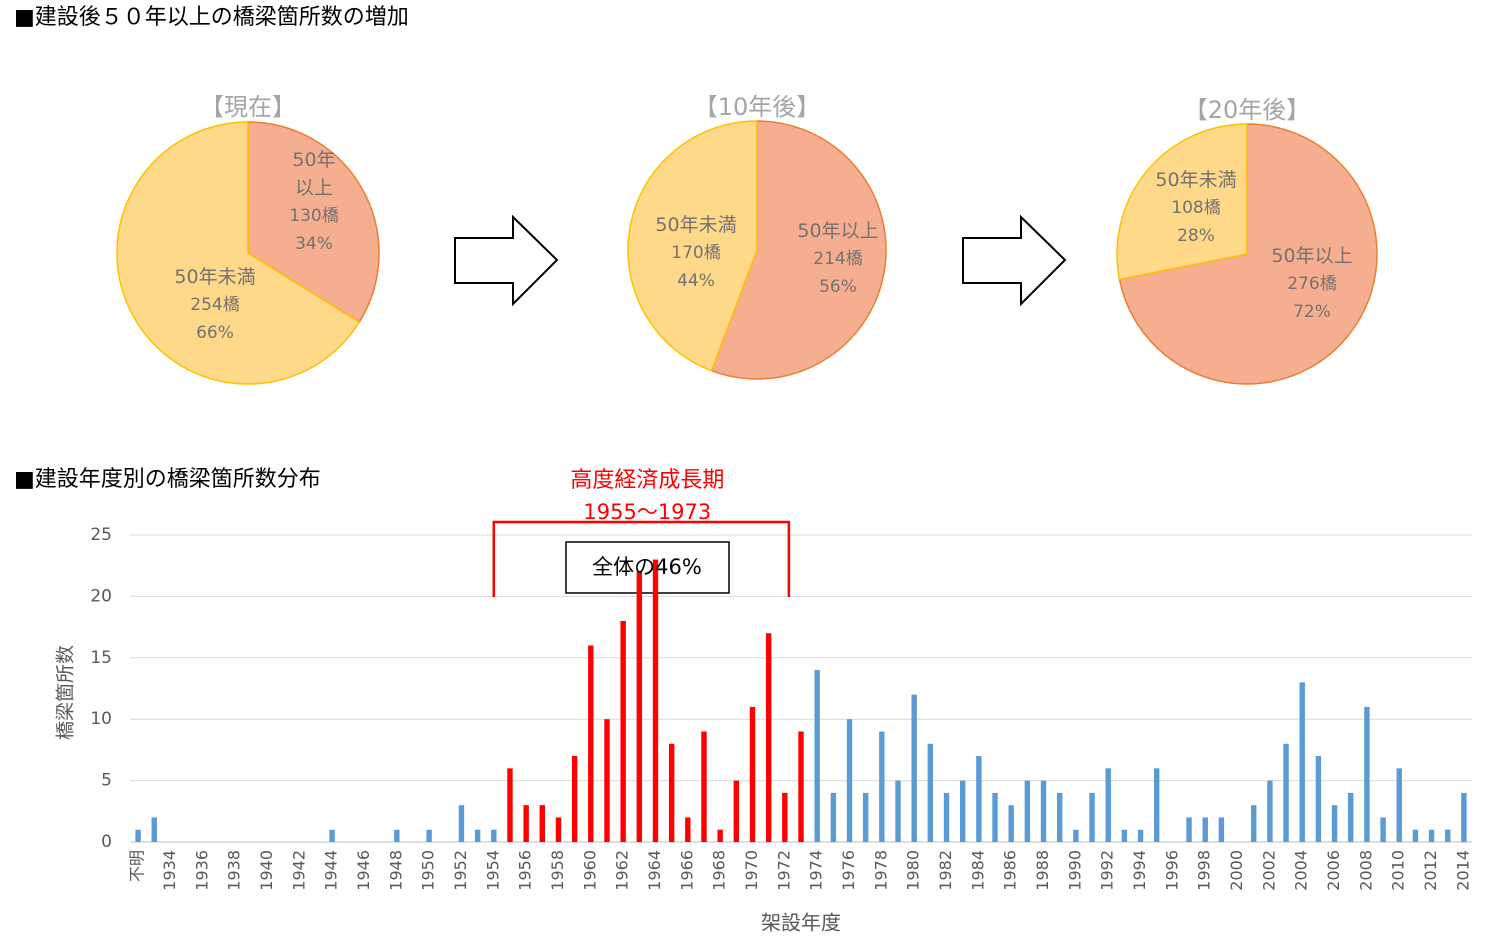  What do you see at coordinates (647, 567) in the screenshot?
I see `annotation-box` at bounding box center [647, 567].